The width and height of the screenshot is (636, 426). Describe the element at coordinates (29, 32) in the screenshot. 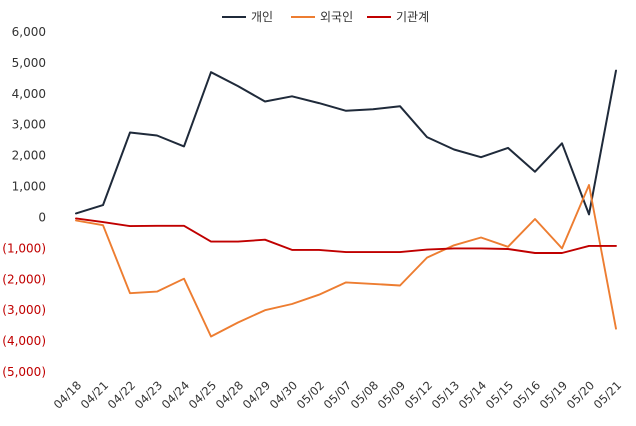

I see `y-tick-label: 6,000` at that location.